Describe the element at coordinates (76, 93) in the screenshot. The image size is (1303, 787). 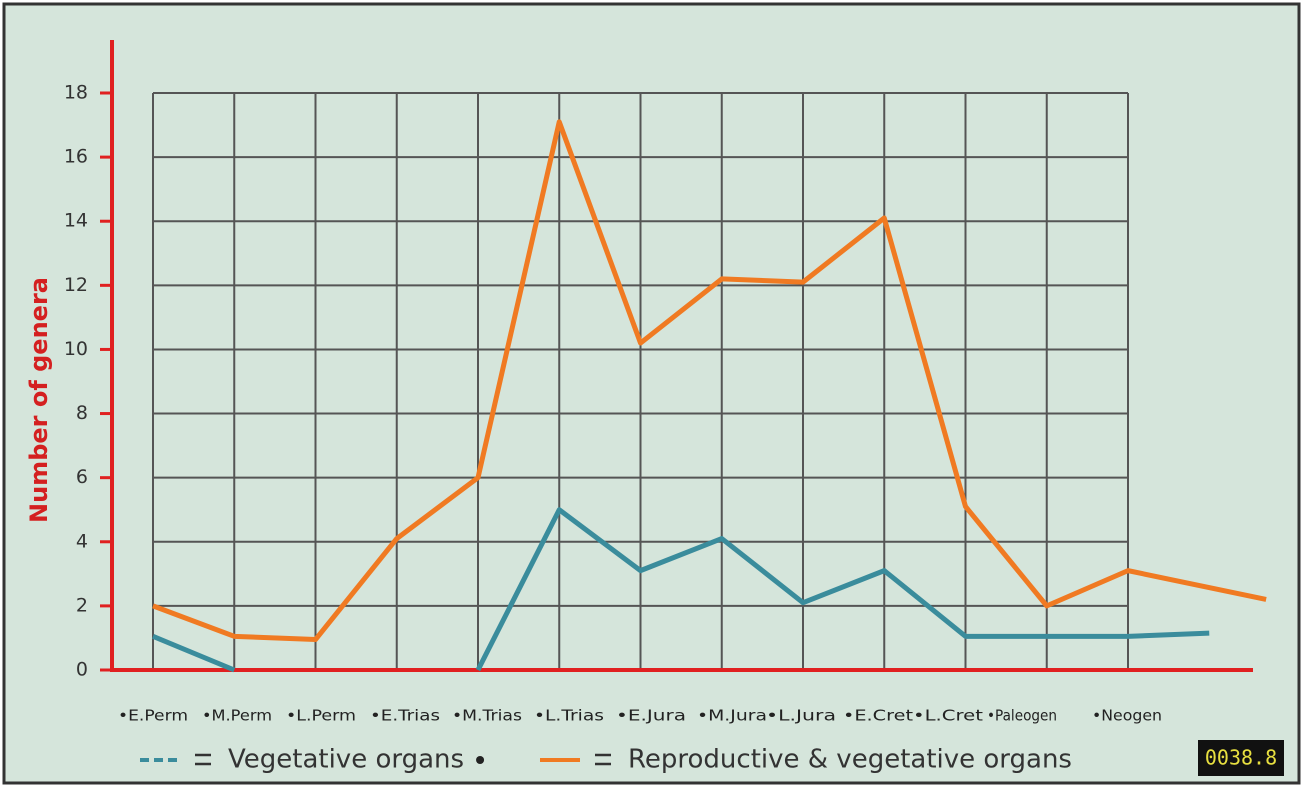
I see `y-tick-label: 18` at that location.